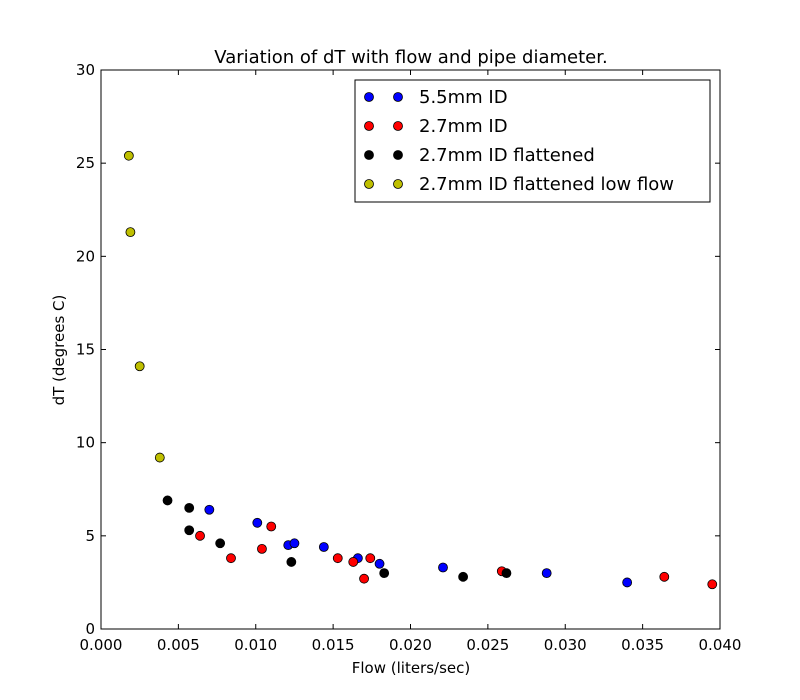 This screenshot has height=700, width=800. I want to click on y-tick-label: 10, so click(85, 443).